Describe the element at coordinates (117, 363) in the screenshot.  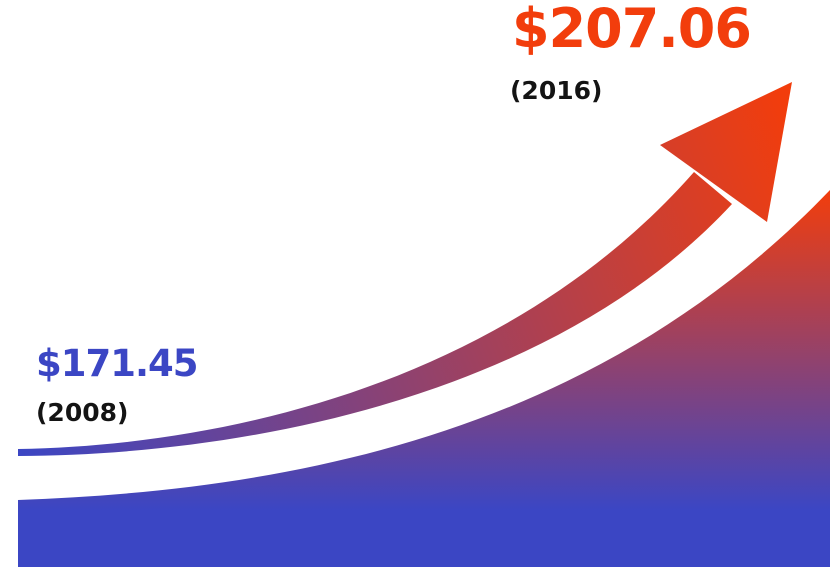
I see `start-value-label: $171.45` at that location.